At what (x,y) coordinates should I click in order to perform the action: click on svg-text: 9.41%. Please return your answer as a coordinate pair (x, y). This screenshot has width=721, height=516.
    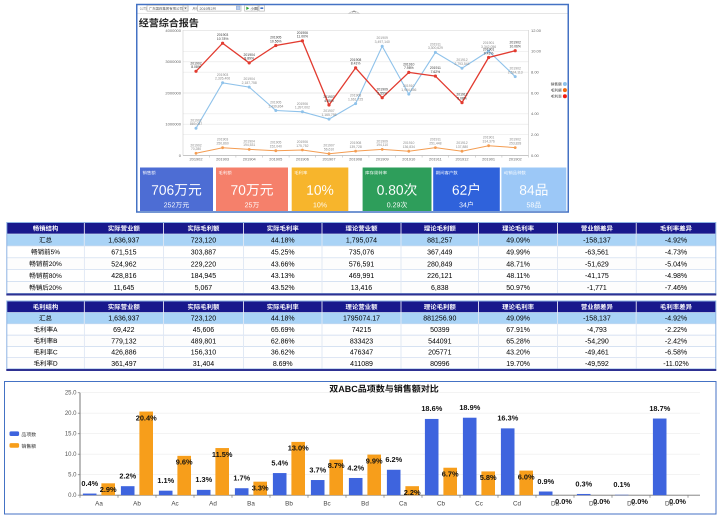
    Looking at the image, I should click on (489, 53).